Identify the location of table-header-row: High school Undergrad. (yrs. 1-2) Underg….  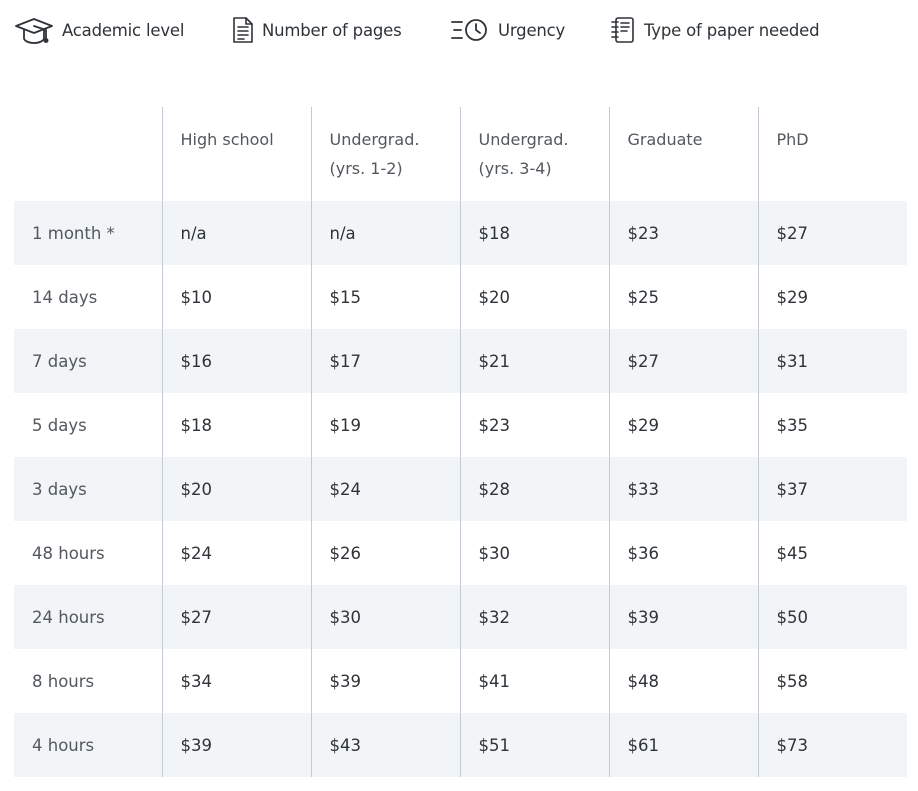
(460, 154).